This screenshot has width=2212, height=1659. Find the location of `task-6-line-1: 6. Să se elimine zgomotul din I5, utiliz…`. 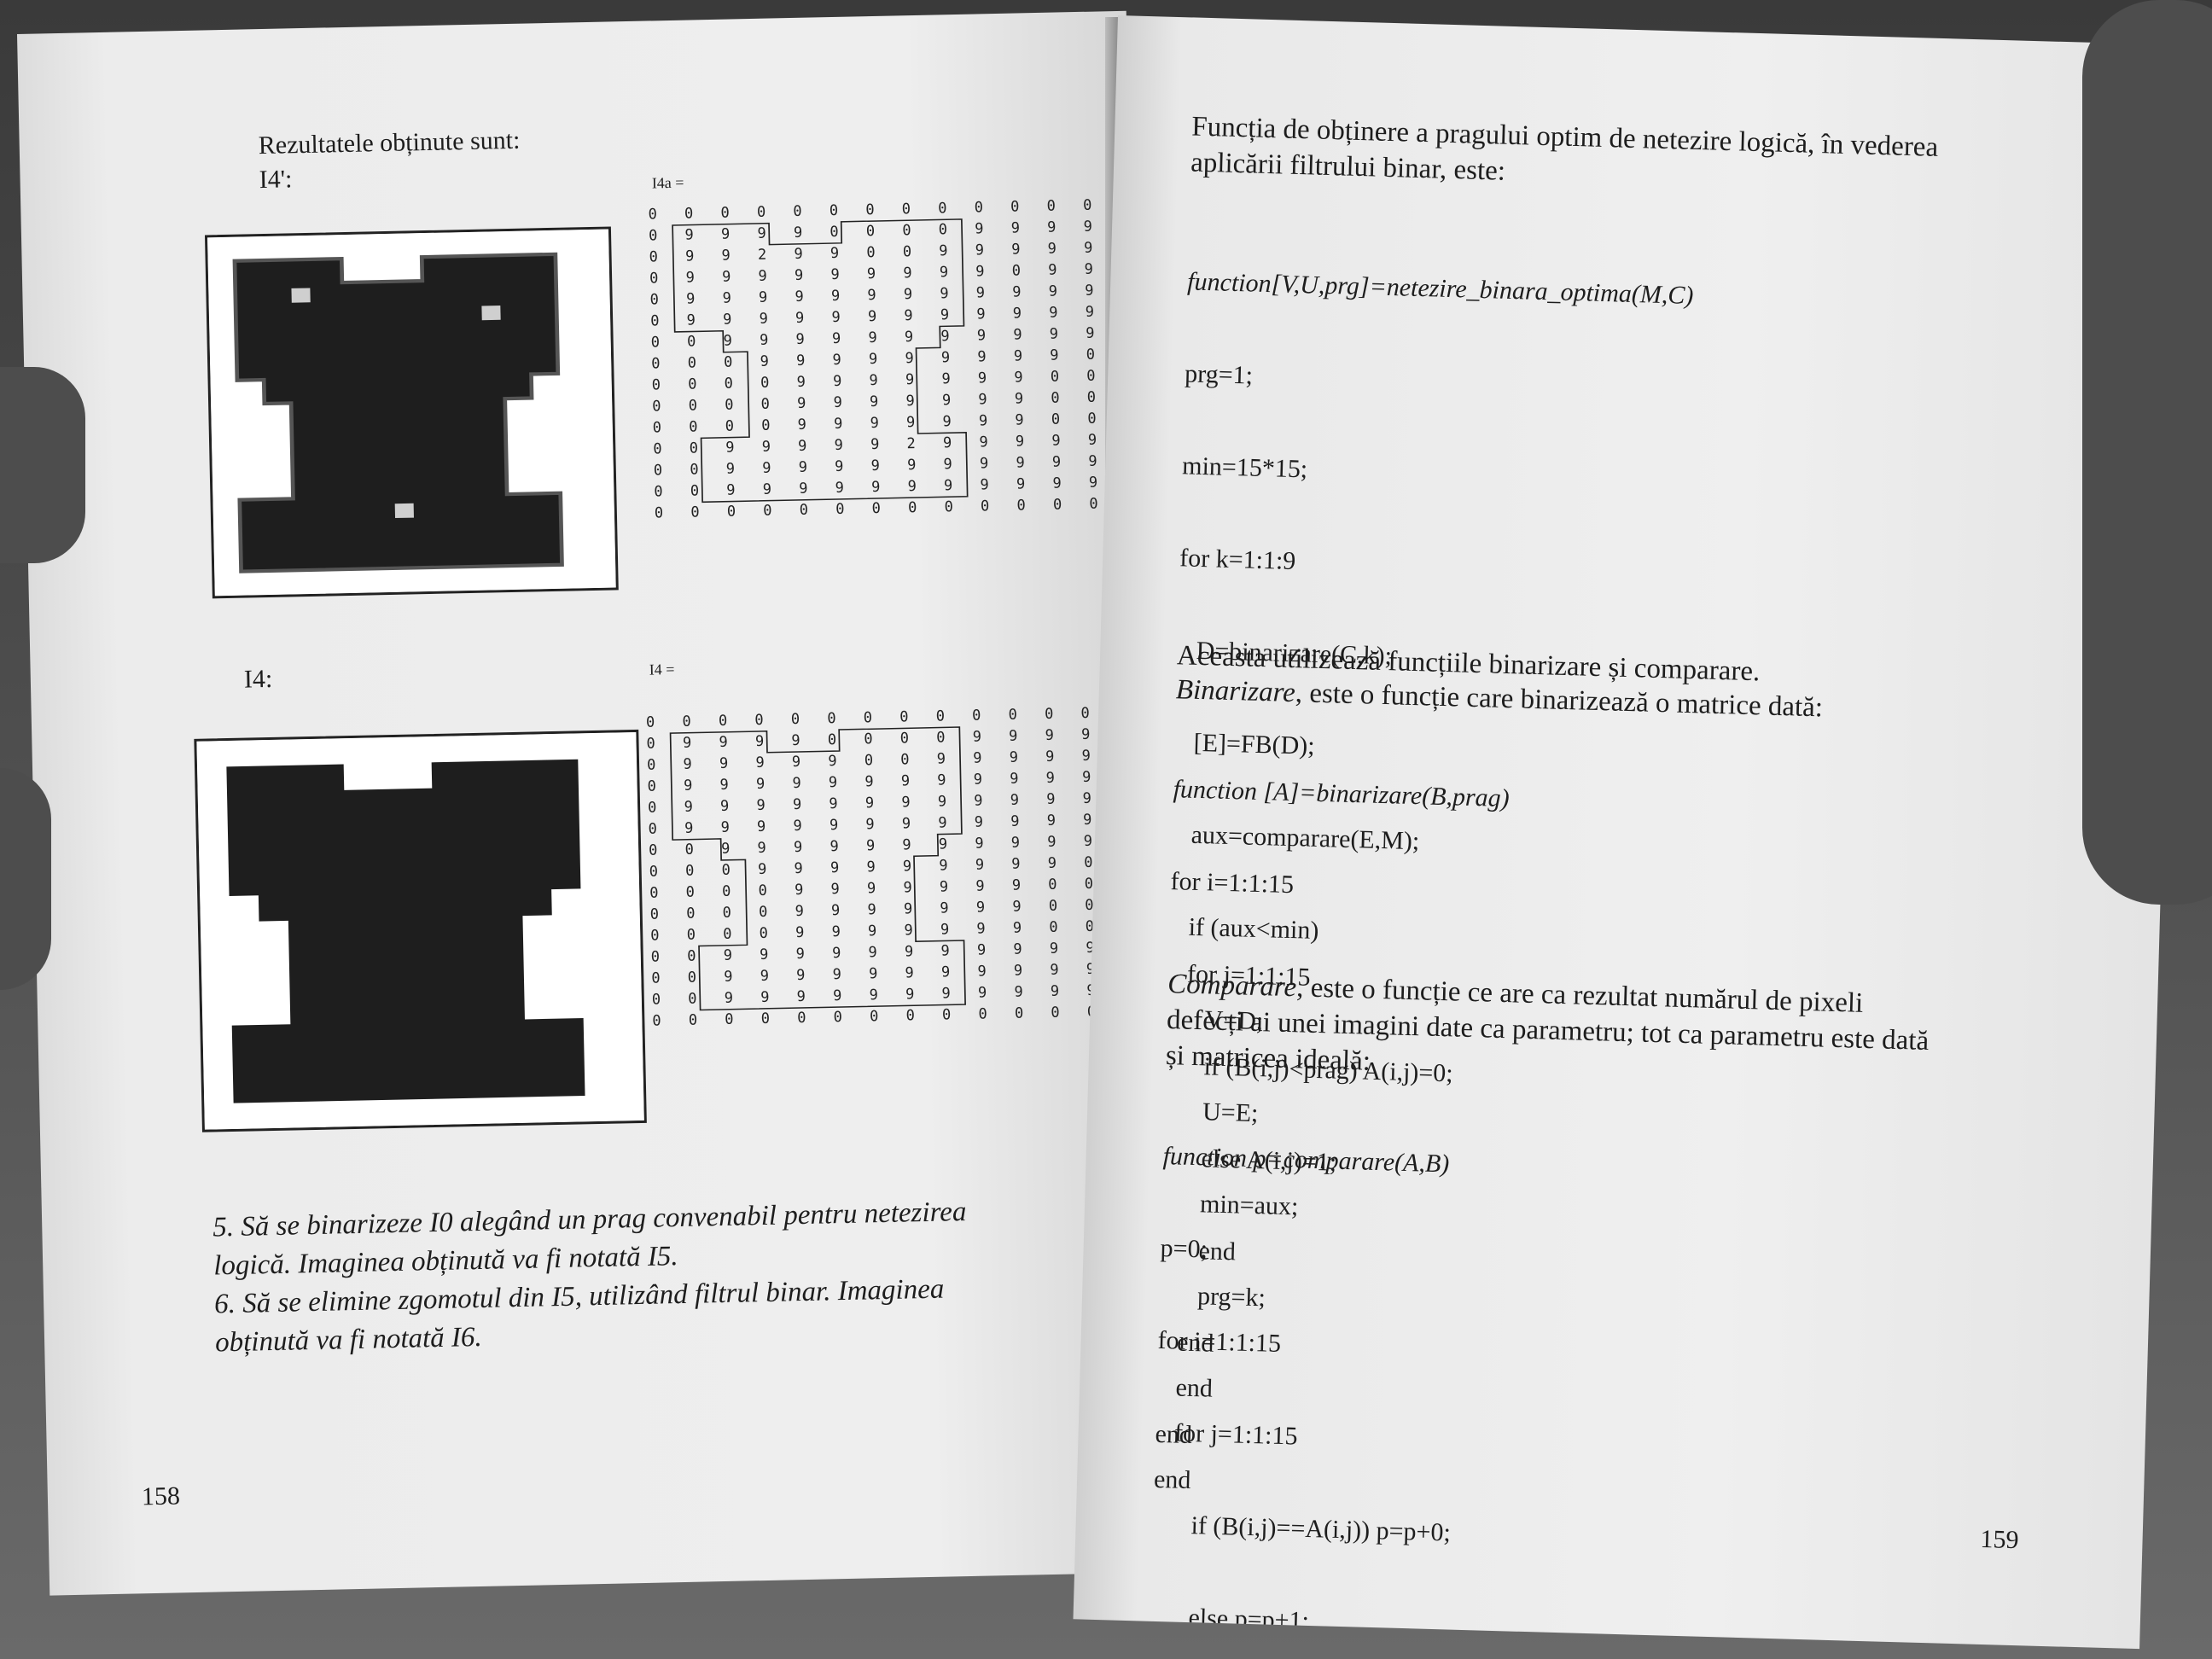

task-6-line-1: 6. Să se elimine zgomotul din I5, utiliz… is located at coordinates (579, 1296).